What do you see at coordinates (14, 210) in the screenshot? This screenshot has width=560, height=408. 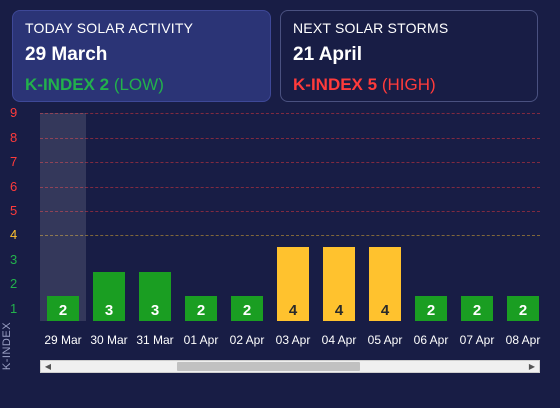 I see `y-tick-label: 5` at bounding box center [14, 210].